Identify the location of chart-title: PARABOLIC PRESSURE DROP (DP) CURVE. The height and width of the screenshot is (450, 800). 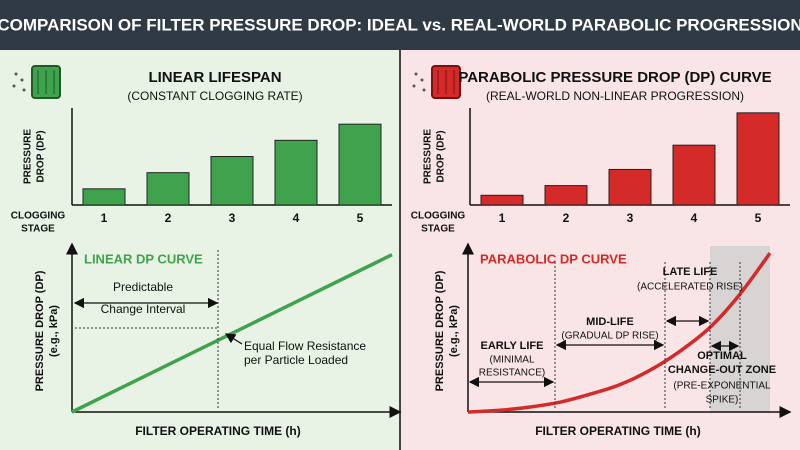
(614, 77).